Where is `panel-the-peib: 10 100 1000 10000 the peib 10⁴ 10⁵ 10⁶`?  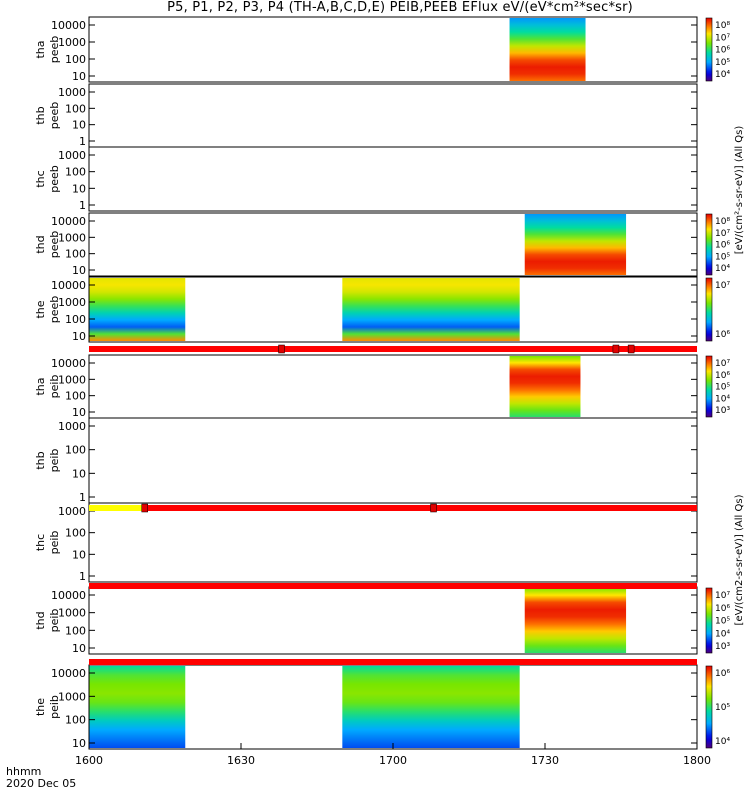
panel-the-peib: 10 100 1000 10000 the peib 10⁴ 10⁵ 10⁶ is located at coordinates (382, 707).